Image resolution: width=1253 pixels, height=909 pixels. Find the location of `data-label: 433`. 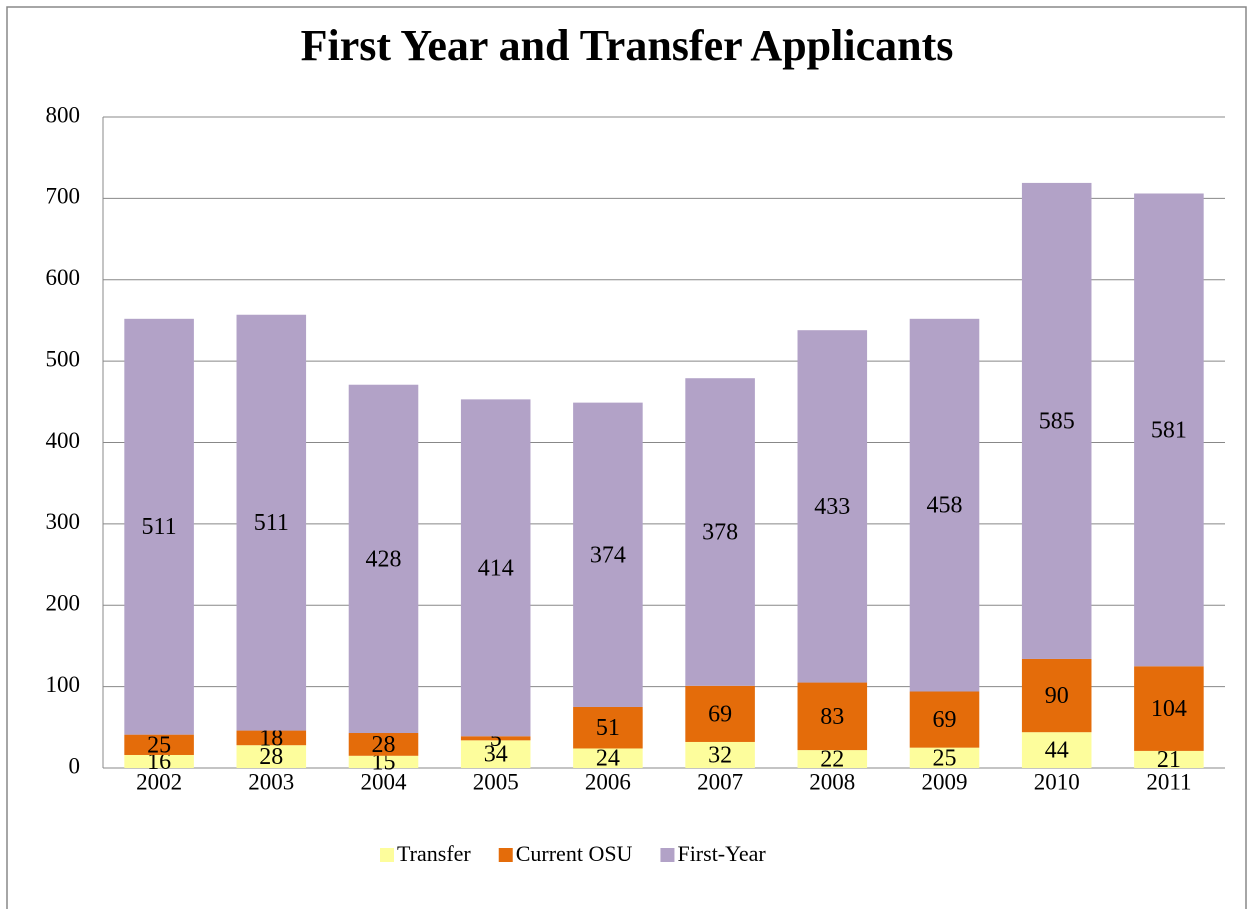

data-label: 433 is located at coordinates (832, 507).